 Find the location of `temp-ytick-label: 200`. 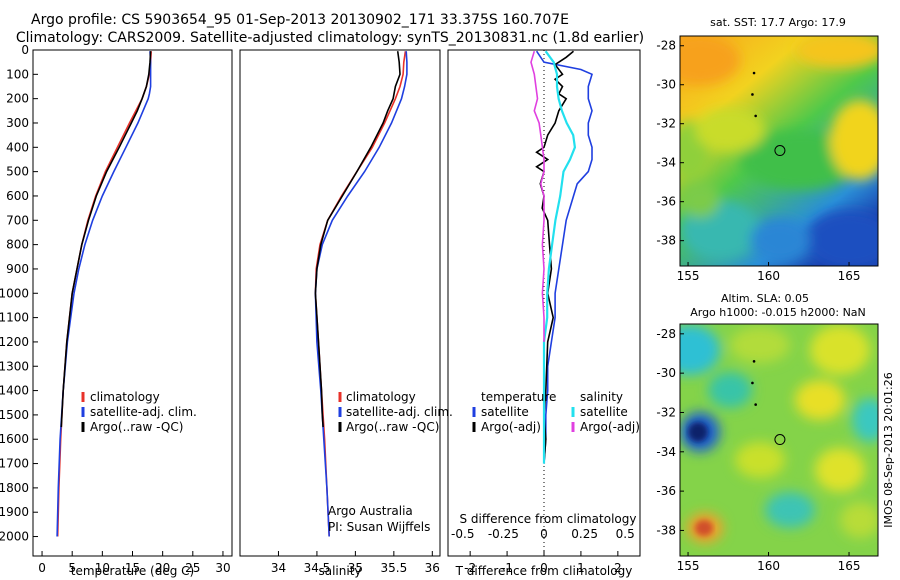

temp-ytick-label: 200 is located at coordinates (17, 99).